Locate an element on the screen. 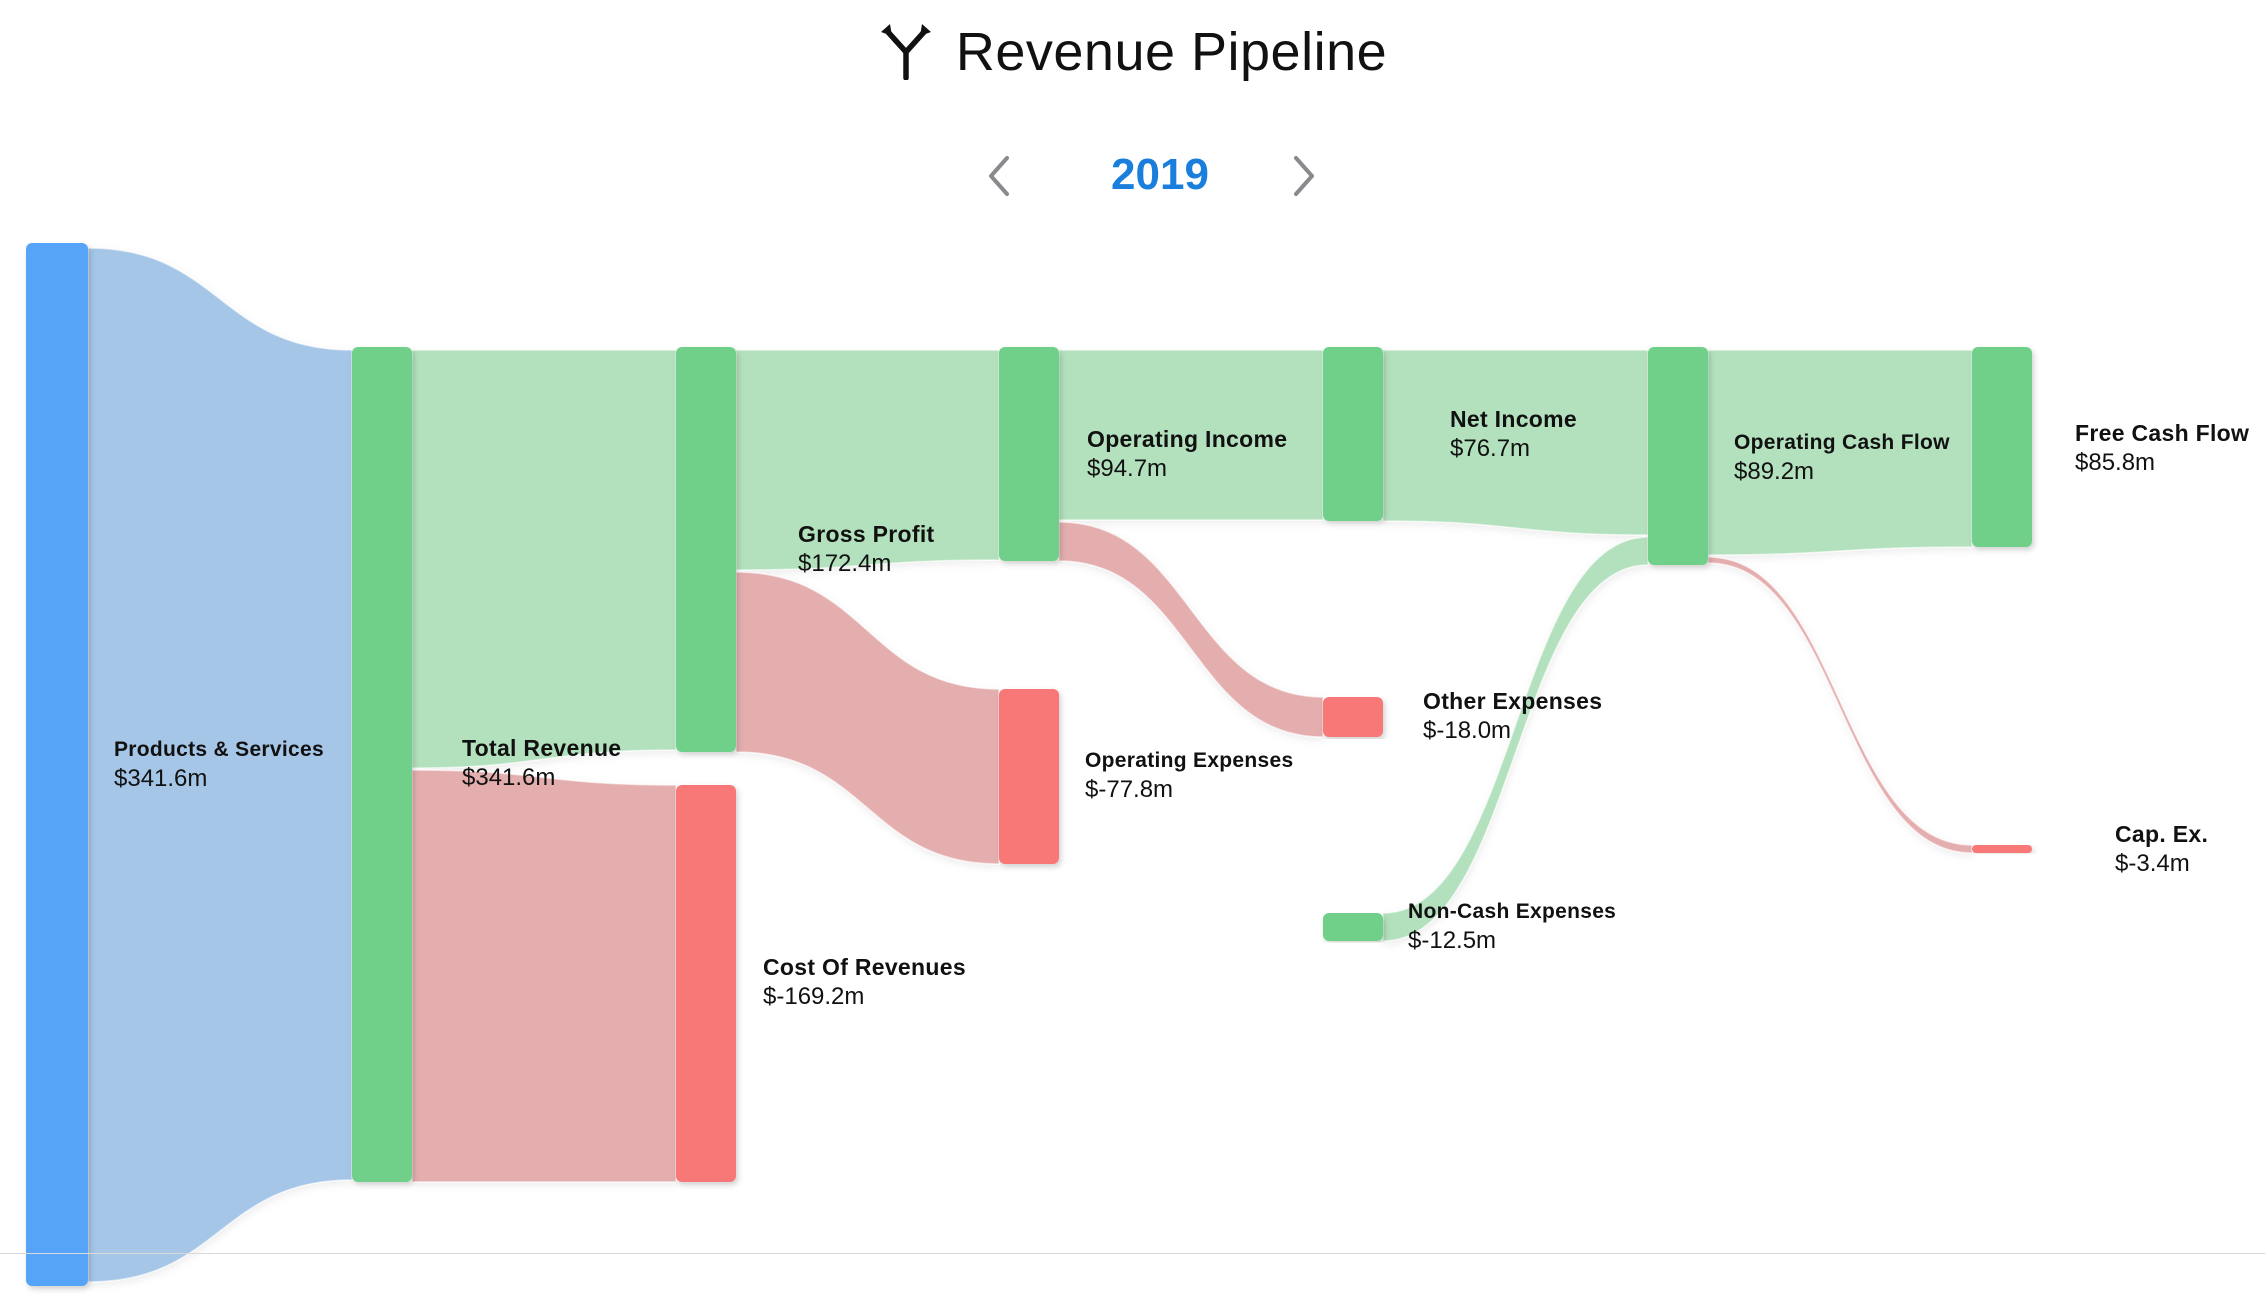 Image resolution: width=2265 pixels, height=1305 pixels. sankey-node-opinc is located at coordinates (1029, 454).